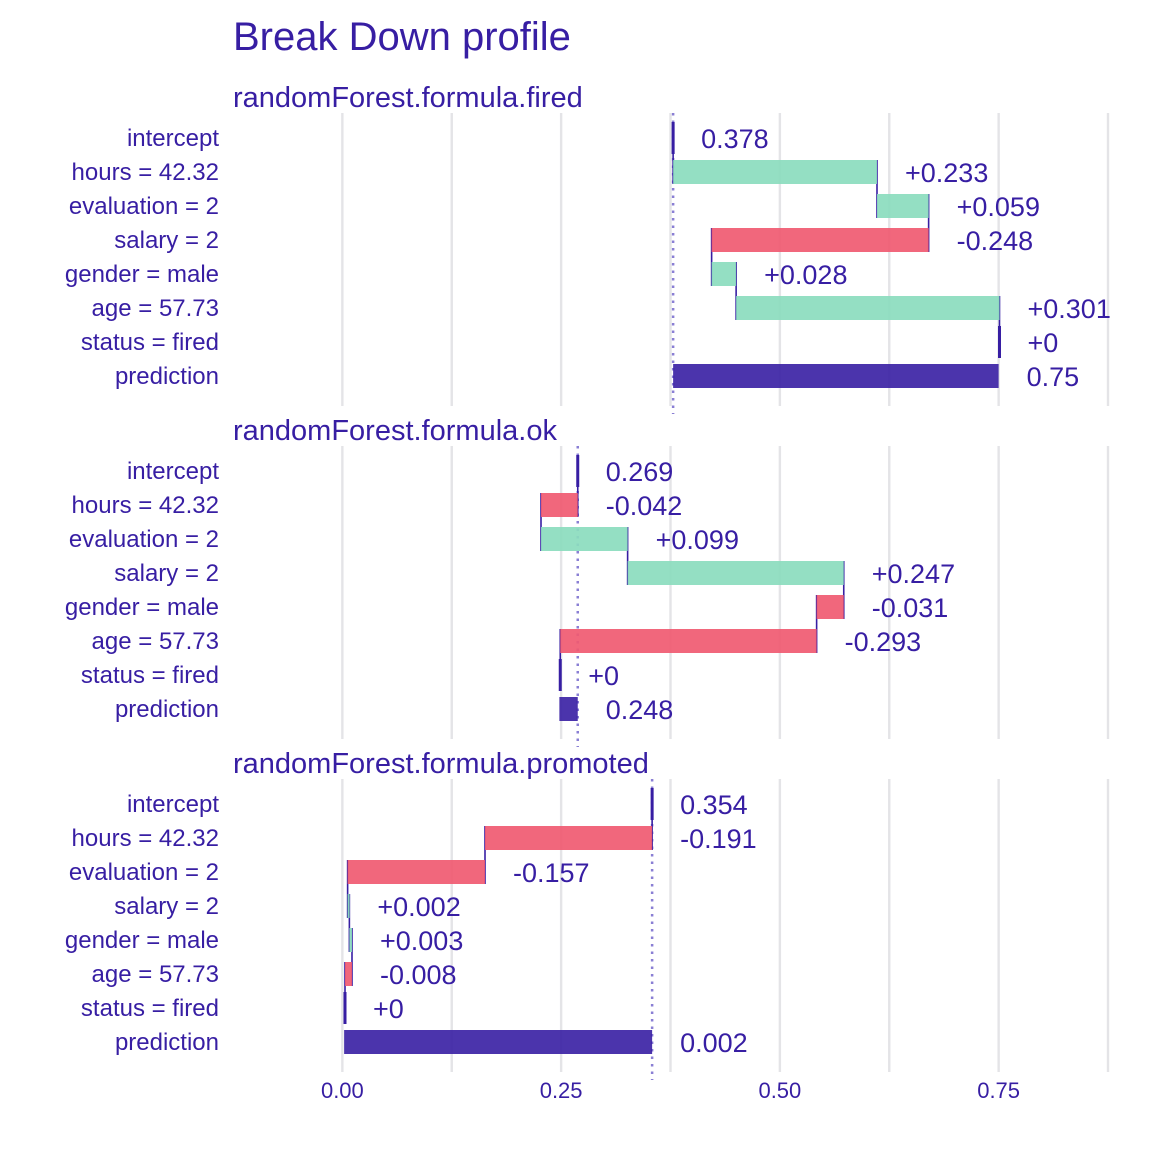  I want to click on value-label: +0.233, so click(946, 173).